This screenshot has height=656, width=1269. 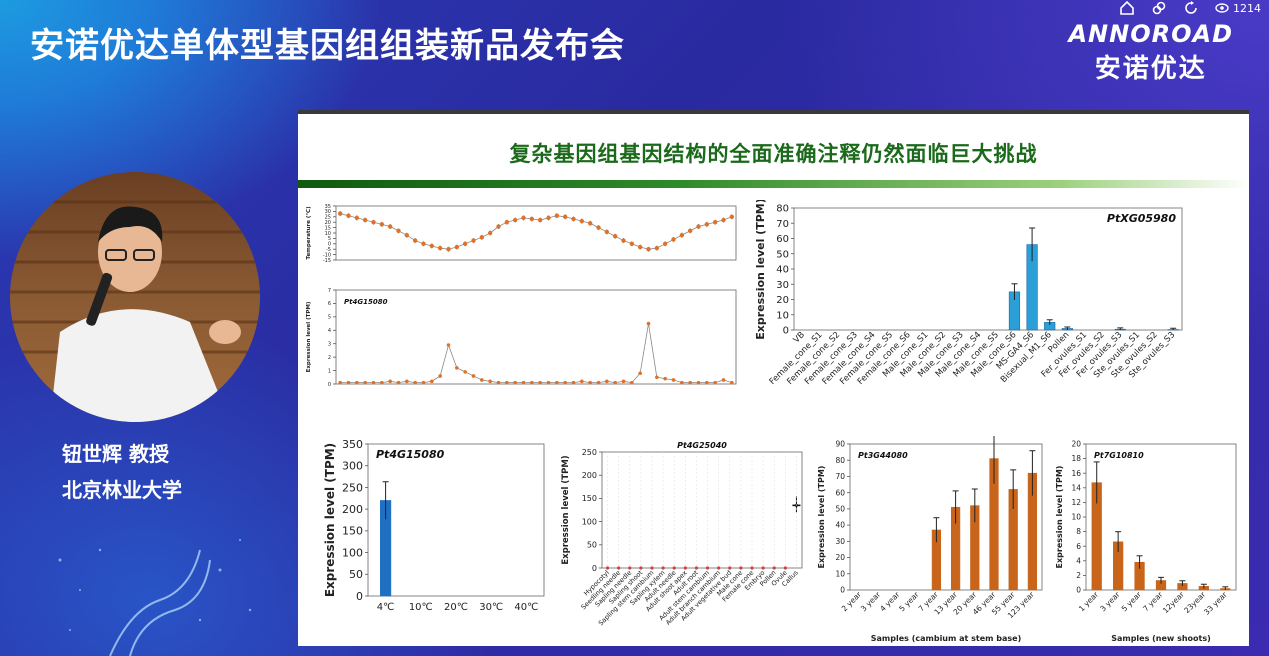 I want to click on y-tick-label: 30, so click(x=782, y=285).